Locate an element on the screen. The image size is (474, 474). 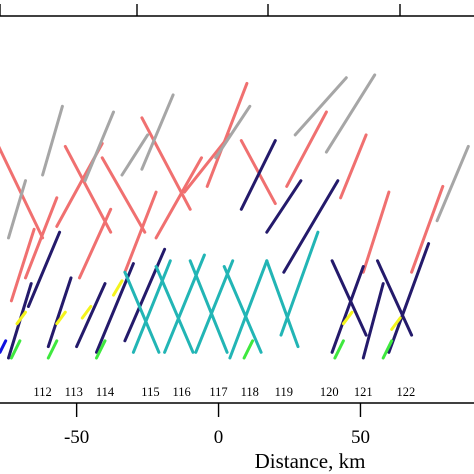
top-axis-ticks is located at coordinates (200, 10).